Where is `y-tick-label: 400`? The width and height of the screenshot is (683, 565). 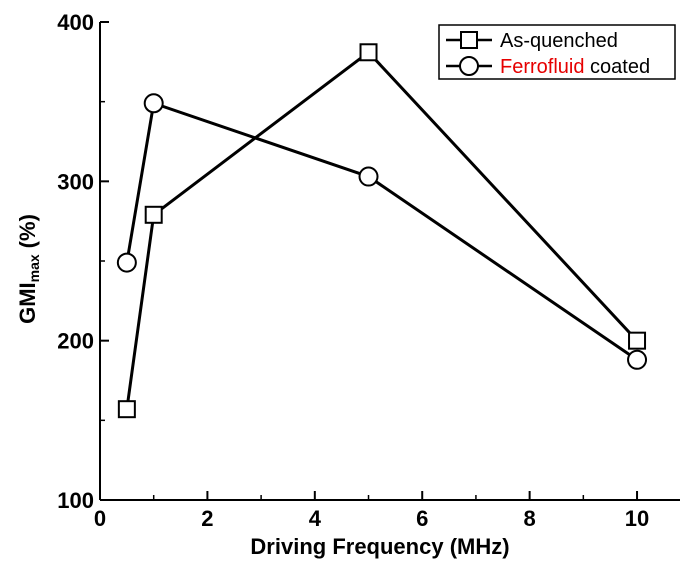
y-tick-label: 400 is located at coordinates (75, 22).